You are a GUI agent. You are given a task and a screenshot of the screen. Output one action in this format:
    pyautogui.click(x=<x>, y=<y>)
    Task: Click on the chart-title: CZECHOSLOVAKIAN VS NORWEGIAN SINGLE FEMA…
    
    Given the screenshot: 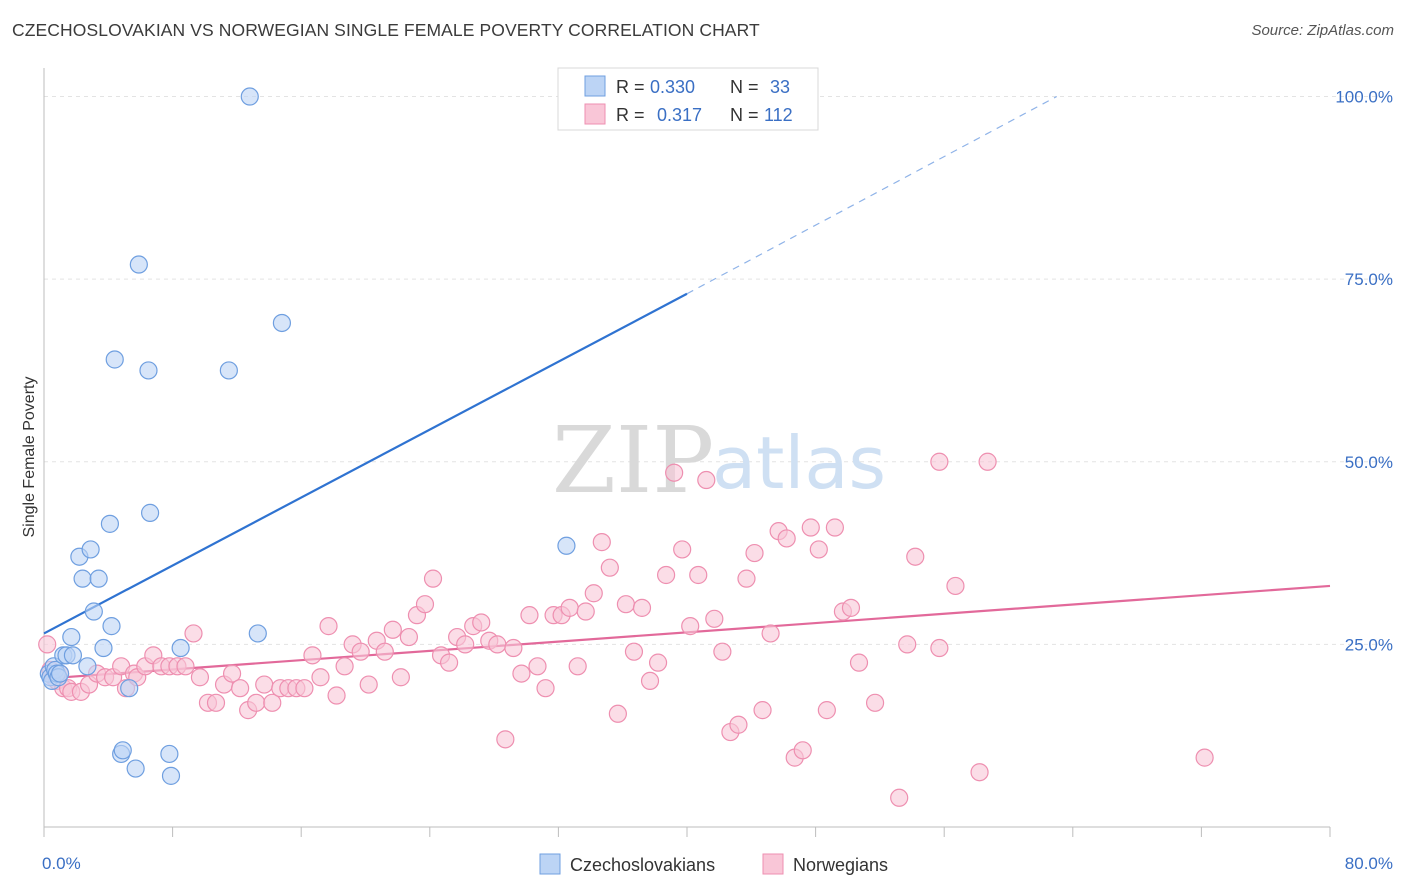 What is the action you would take?
    pyautogui.click(x=386, y=30)
    